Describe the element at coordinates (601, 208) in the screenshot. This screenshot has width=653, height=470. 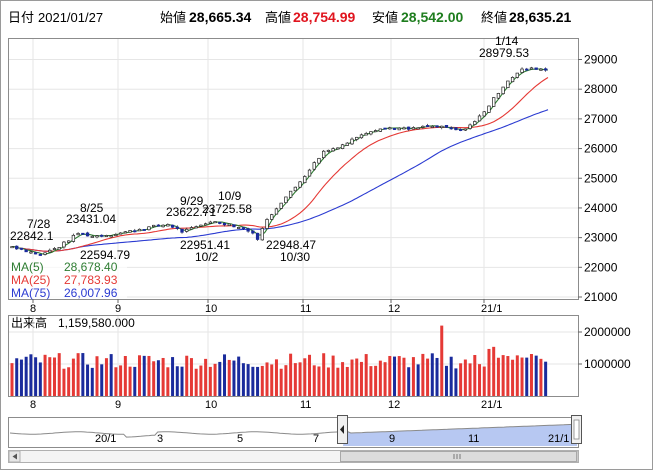
I see `price-tick-label: 24000` at that location.